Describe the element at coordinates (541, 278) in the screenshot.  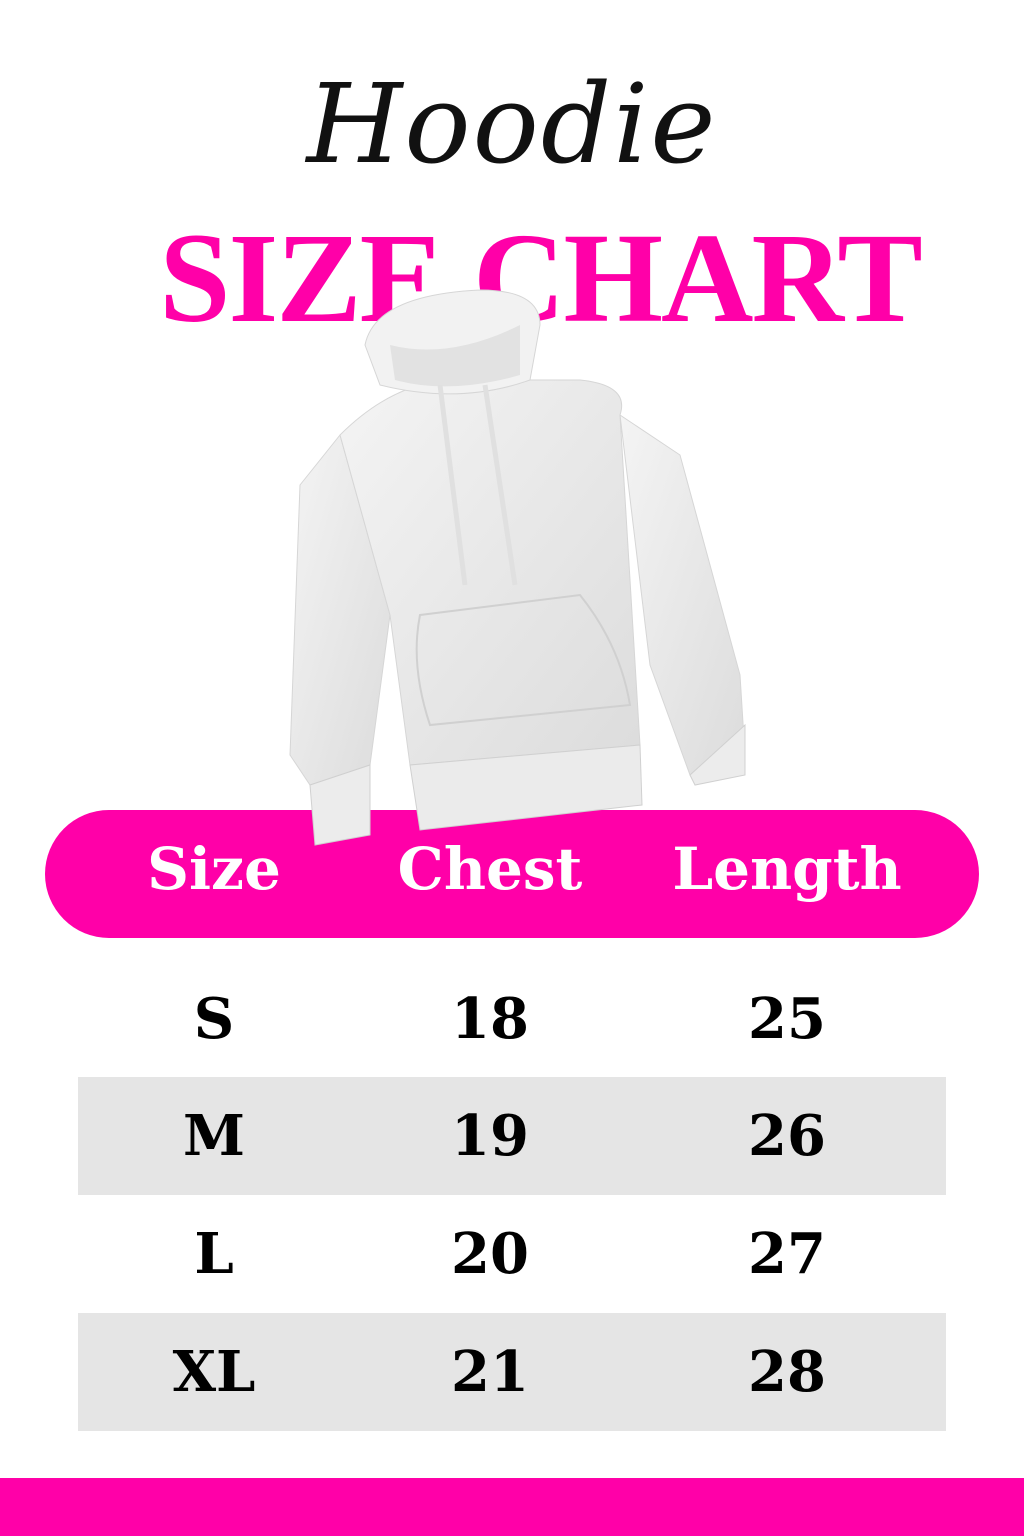
I see `page-title: SIZE CHART` at that location.